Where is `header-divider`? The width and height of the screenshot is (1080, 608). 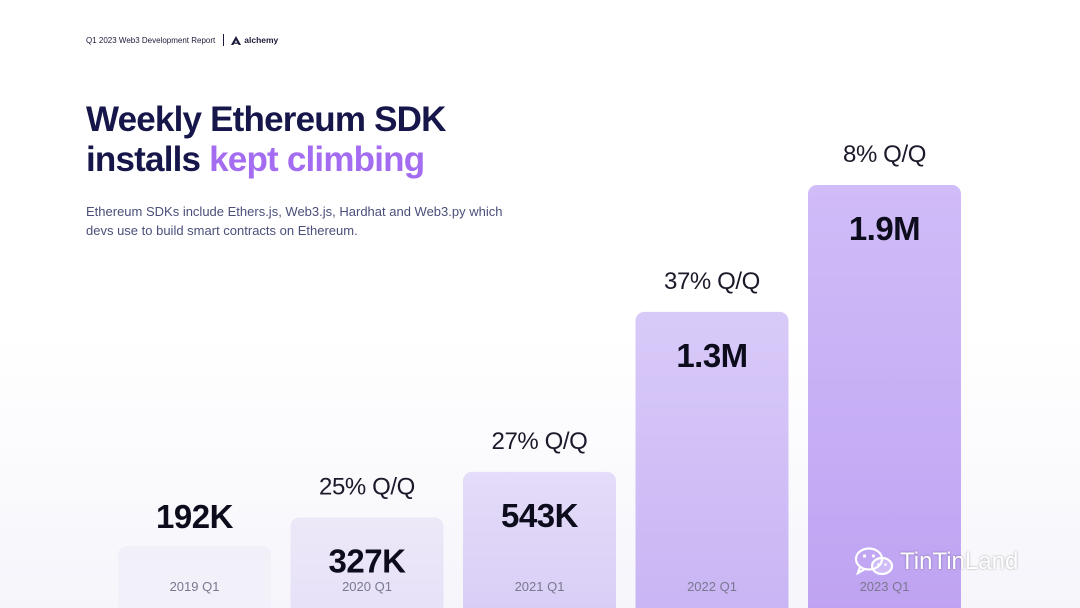 header-divider is located at coordinates (224, 40).